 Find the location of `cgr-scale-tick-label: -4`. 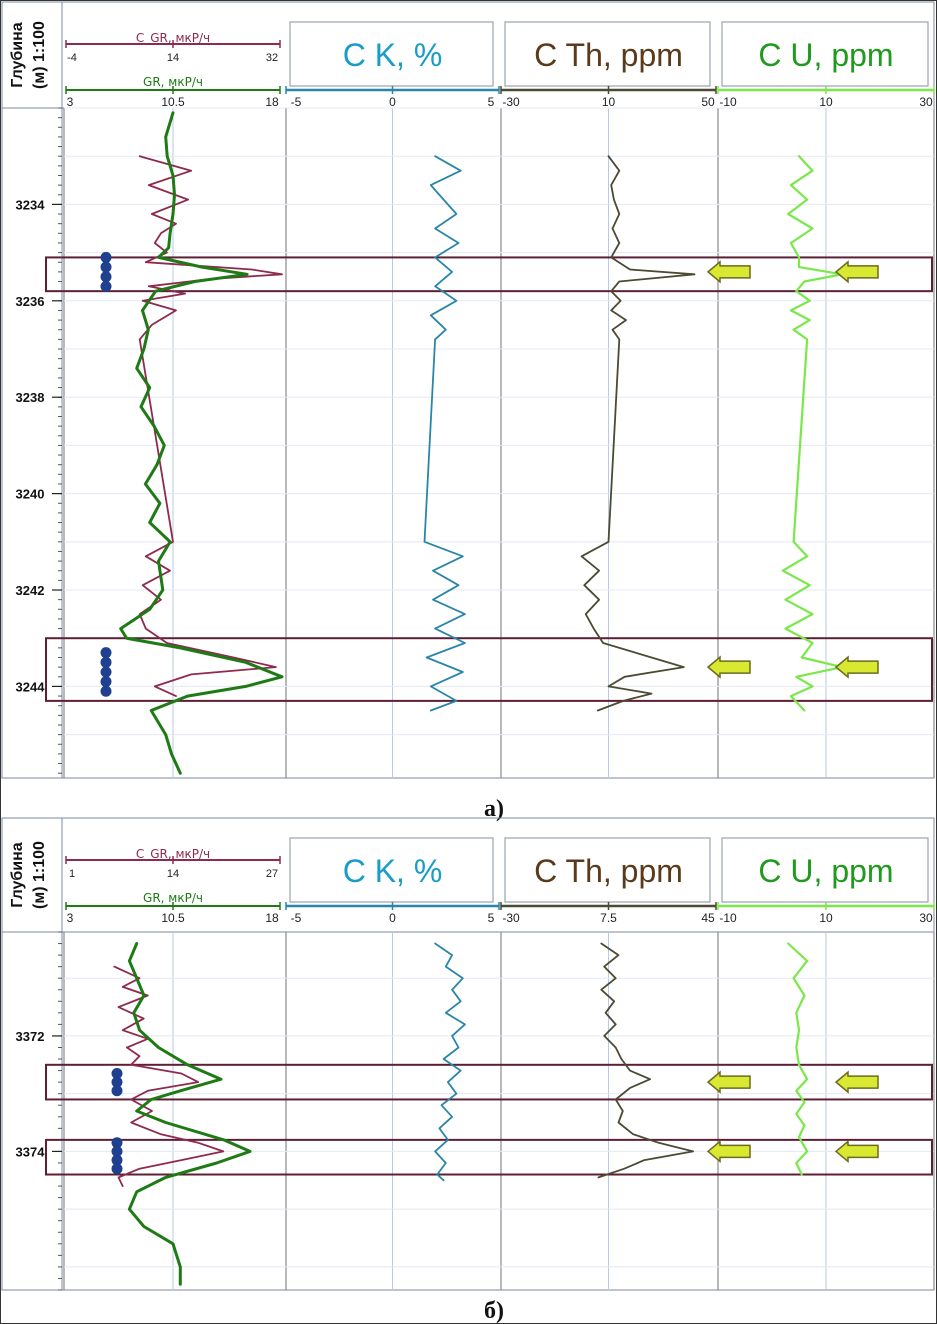

cgr-scale-tick-label: -4 is located at coordinates (72, 58).